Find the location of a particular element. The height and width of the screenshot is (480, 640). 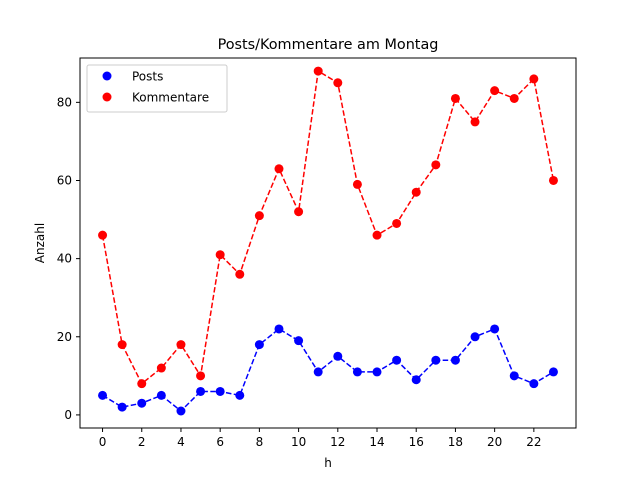

x-tick-label: 0 is located at coordinates (103, 442).